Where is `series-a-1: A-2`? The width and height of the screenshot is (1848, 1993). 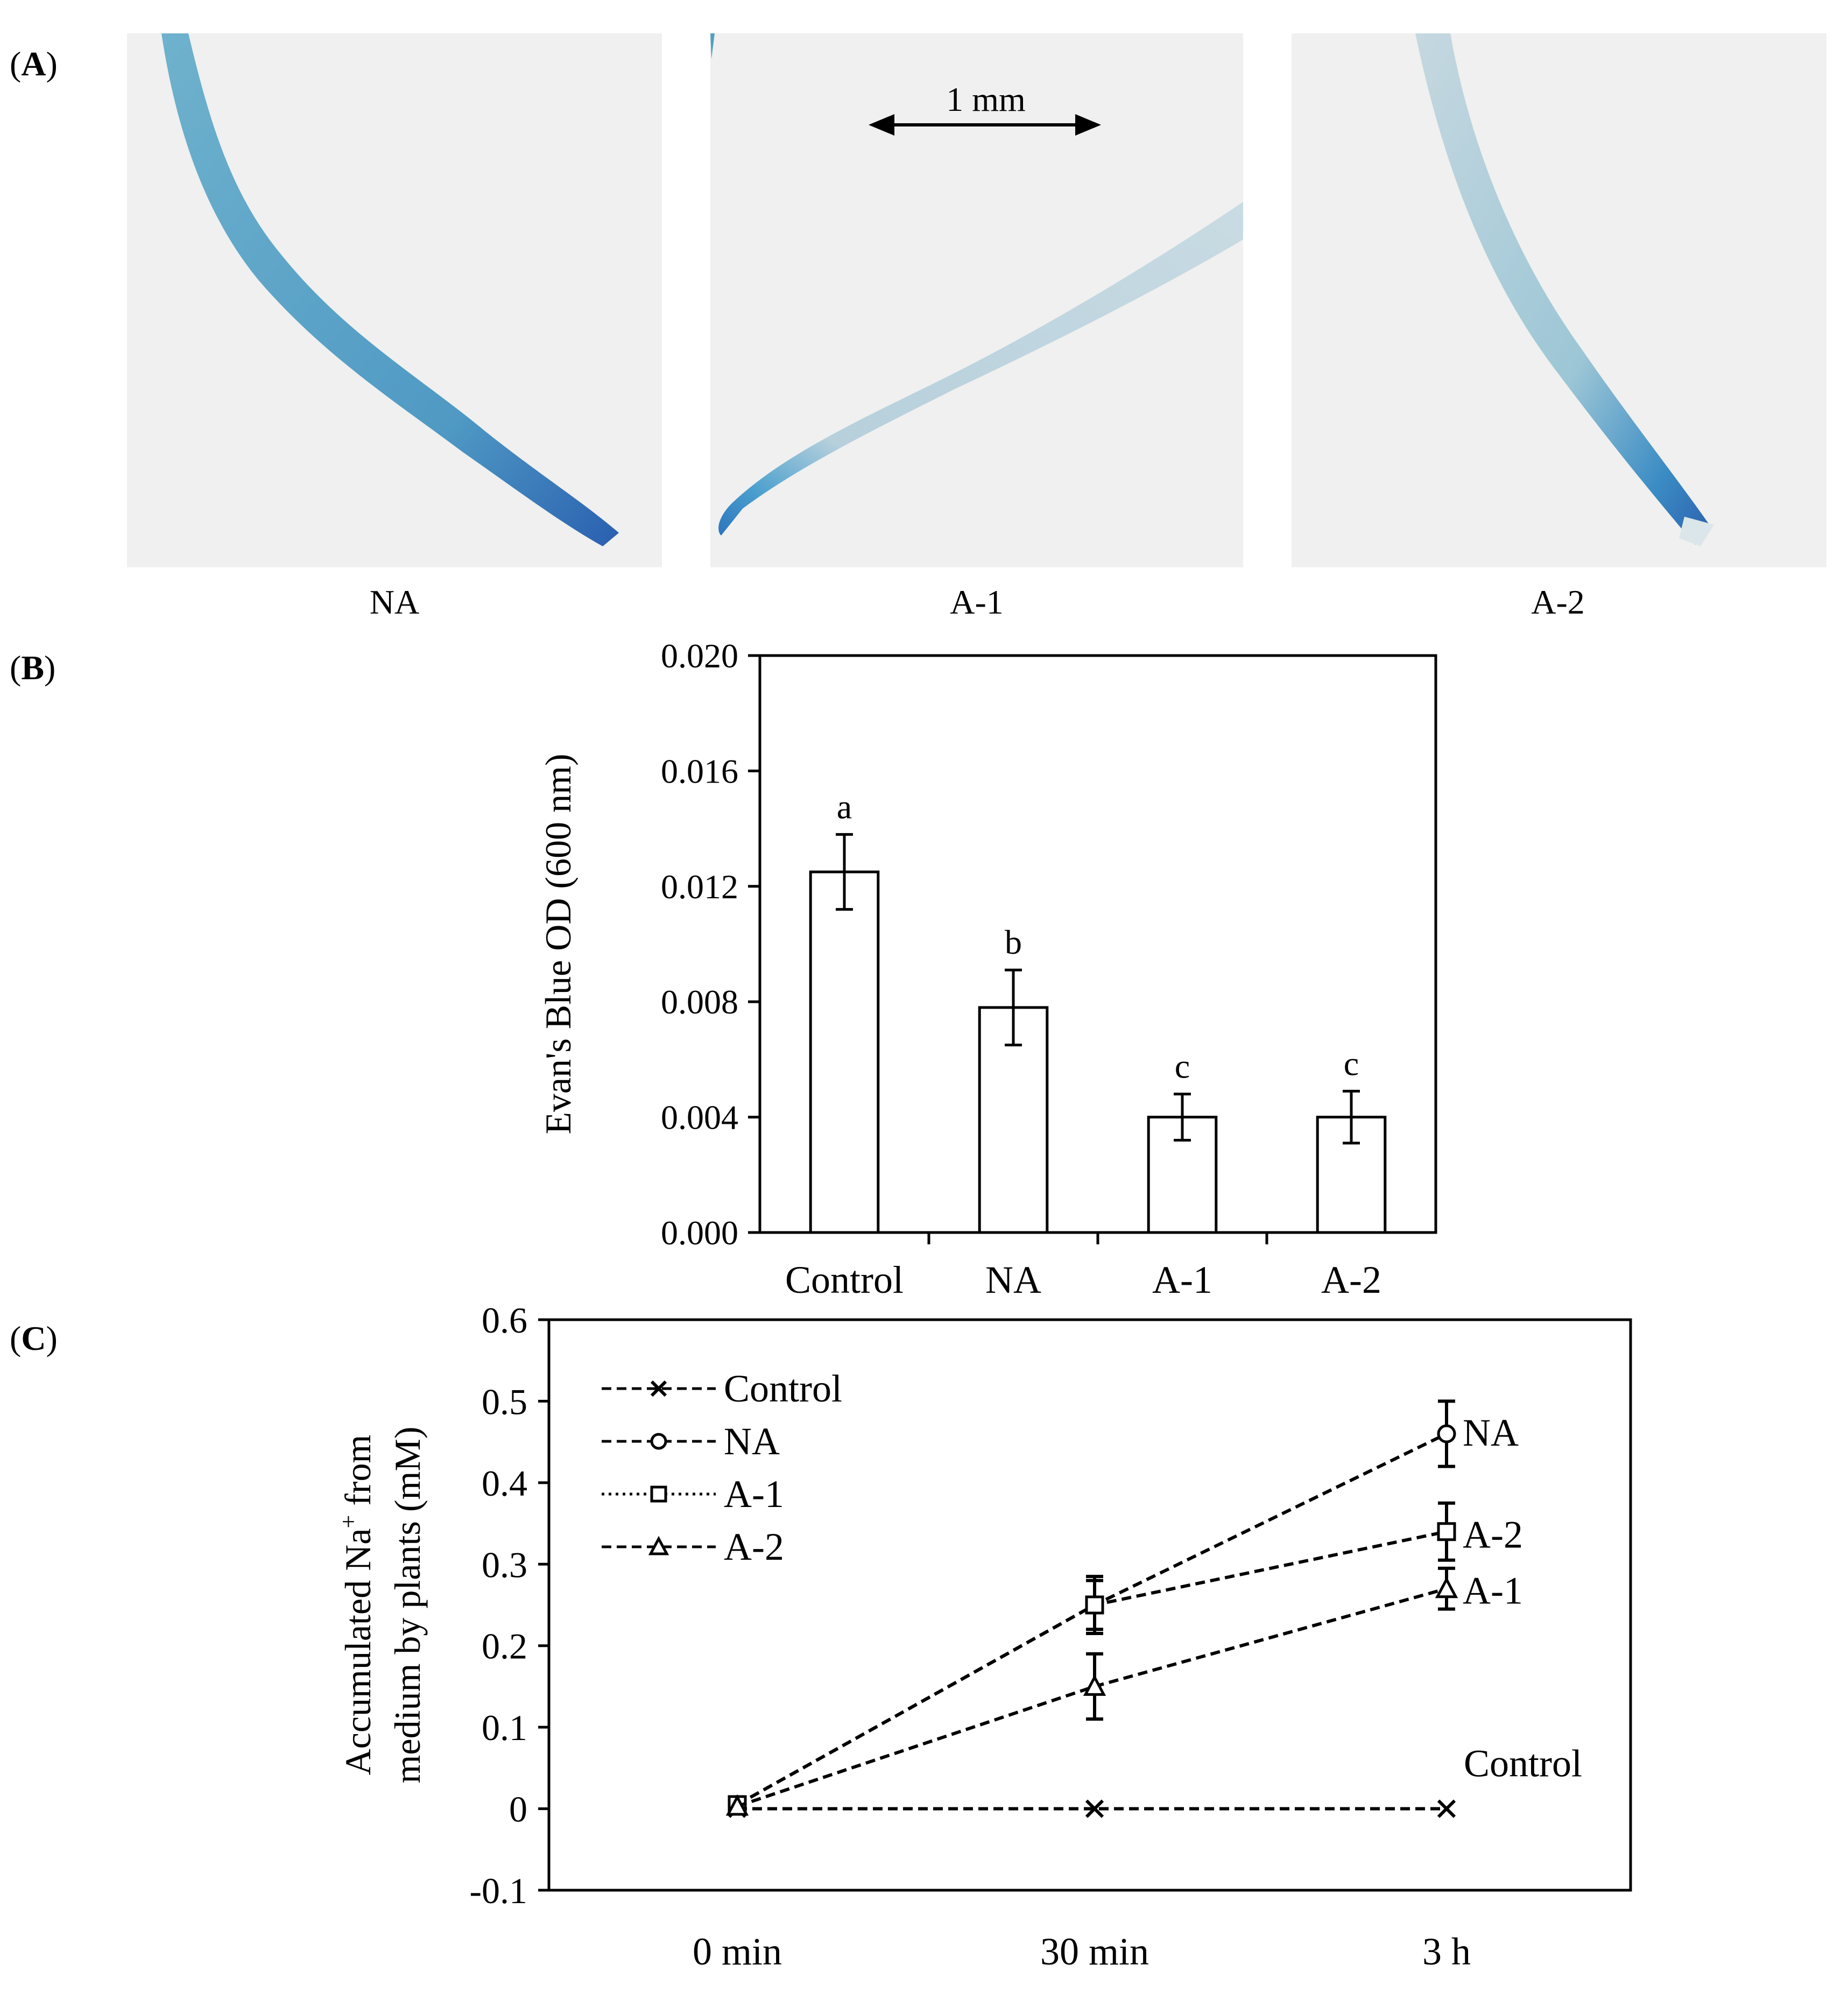 series-a-1: A-2 is located at coordinates (1125, 1657).